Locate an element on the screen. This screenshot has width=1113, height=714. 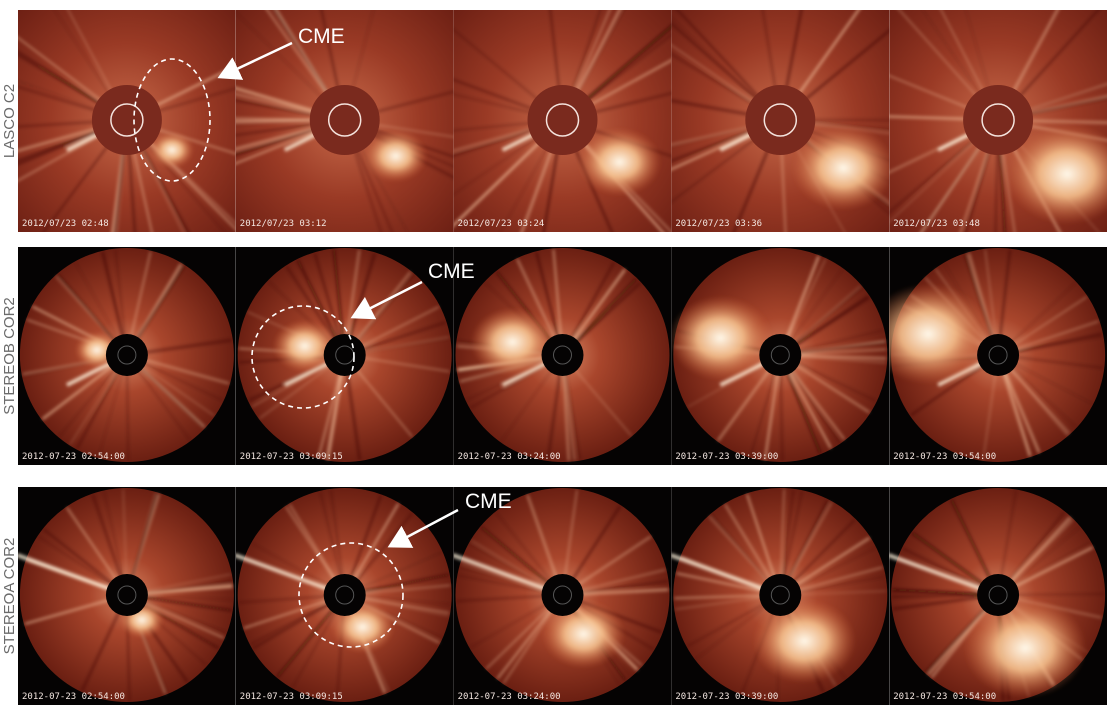
timestamp: 2012/07/23 03:24 is located at coordinates (501, 224).